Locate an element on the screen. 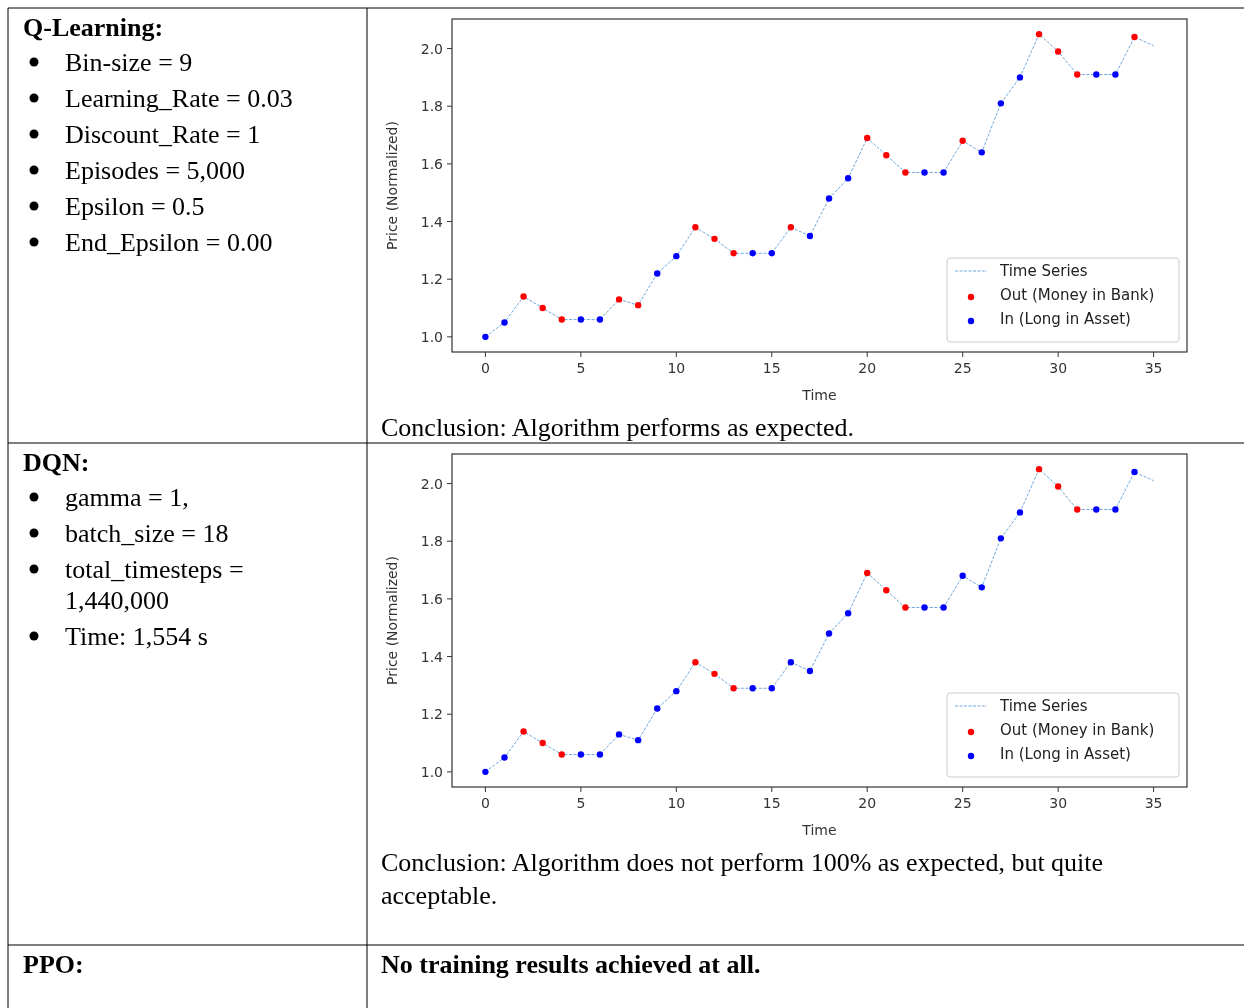 This screenshot has height=1008, width=1244. y-axis-title: Price (Normalized) is located at coordinates (392, 620).